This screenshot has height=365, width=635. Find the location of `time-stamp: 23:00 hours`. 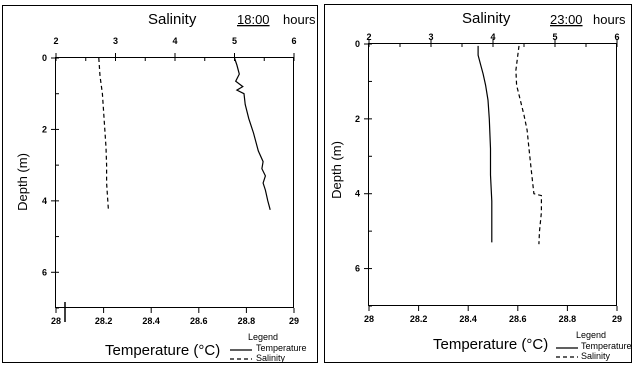

time-stamp: 23:00 hours is located at coordinates (588, 19).